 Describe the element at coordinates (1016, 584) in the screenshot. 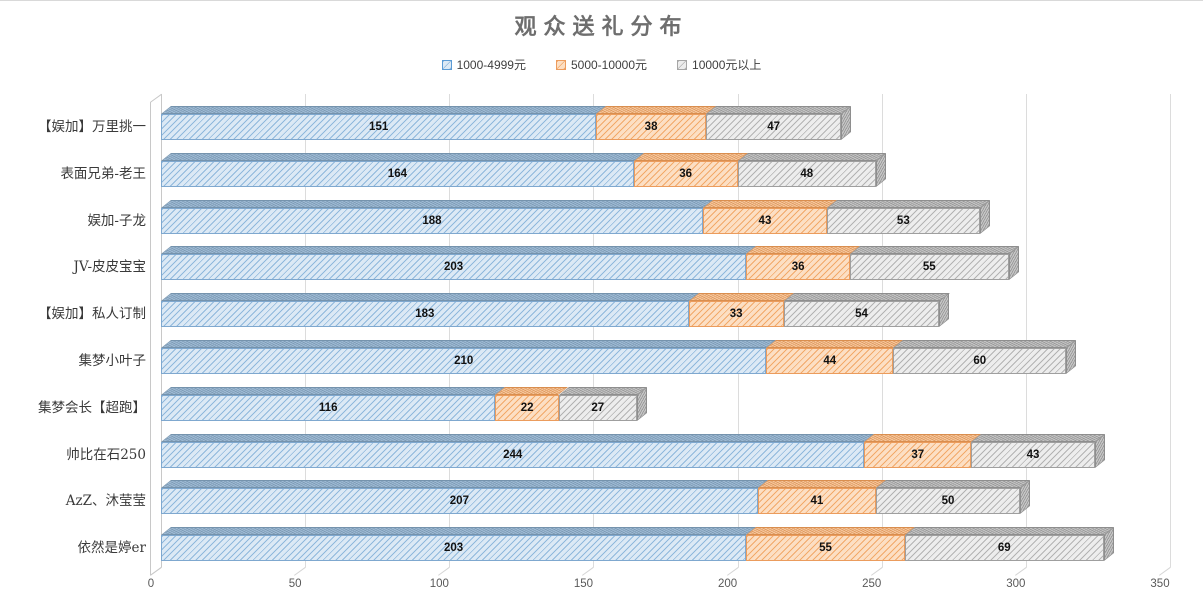

I see `x-axis-tick-label: 300` at that location.